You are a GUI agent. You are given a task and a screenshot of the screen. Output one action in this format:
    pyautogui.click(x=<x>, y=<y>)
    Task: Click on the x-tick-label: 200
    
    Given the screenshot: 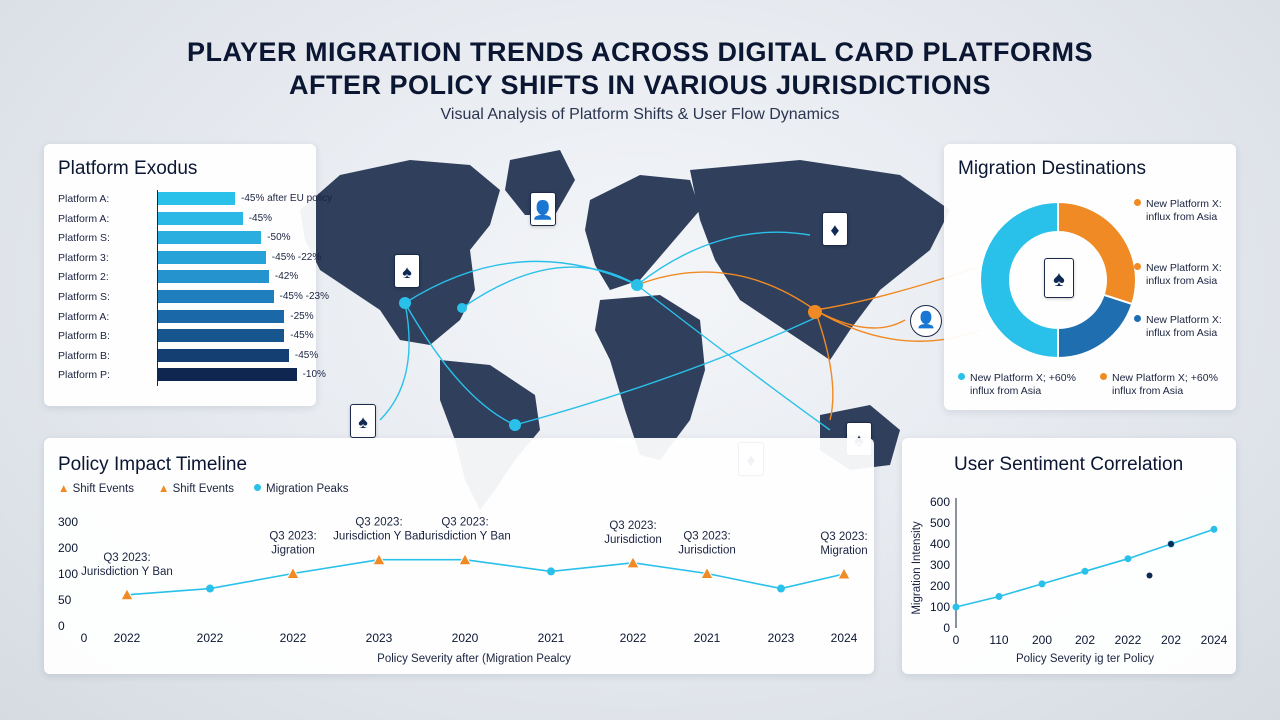 What is the action you would take?
    pyautogui.click(x=1042, y=640)
    